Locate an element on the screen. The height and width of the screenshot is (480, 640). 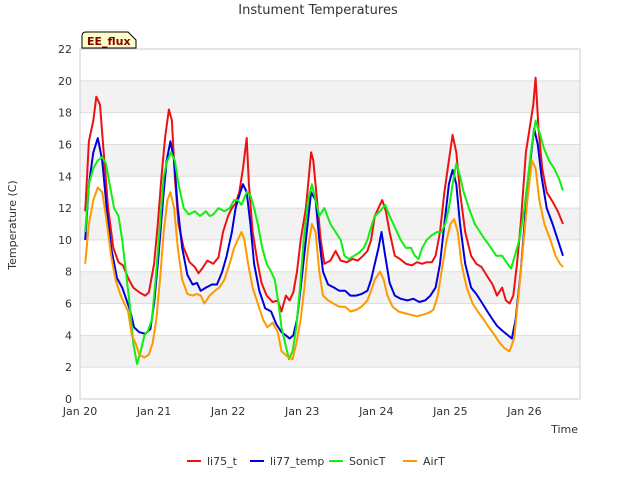
legend-label: SonicT is located at coordinates (367, 461).